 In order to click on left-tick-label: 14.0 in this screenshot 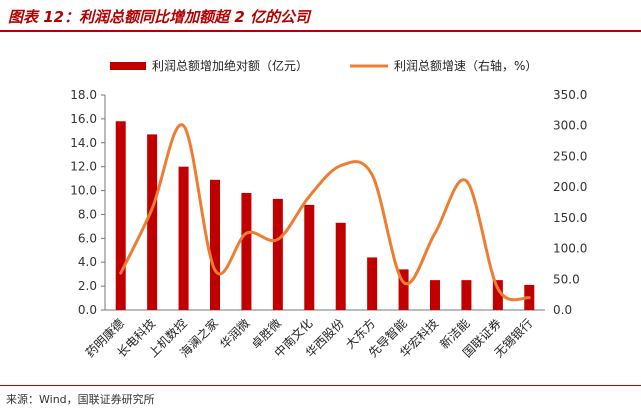, I will do `click(83, 143)`.